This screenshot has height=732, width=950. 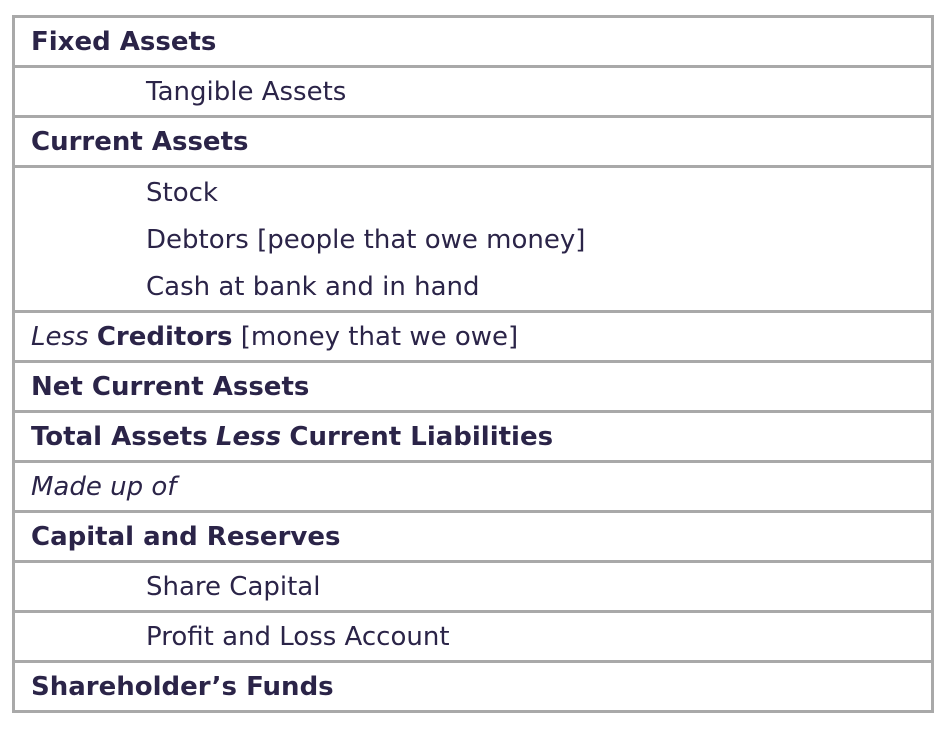 I want to click on row-share-capital: Share Capital, so click(x=473, y=588).